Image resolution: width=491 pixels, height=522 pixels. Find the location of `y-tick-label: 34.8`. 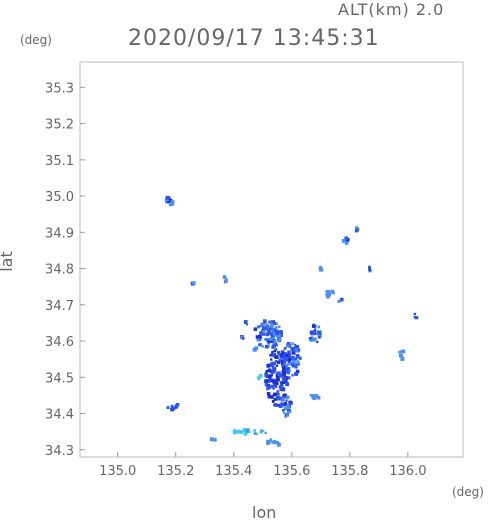

y-tick-label: 34.8 is located at coordinates (59, 270).